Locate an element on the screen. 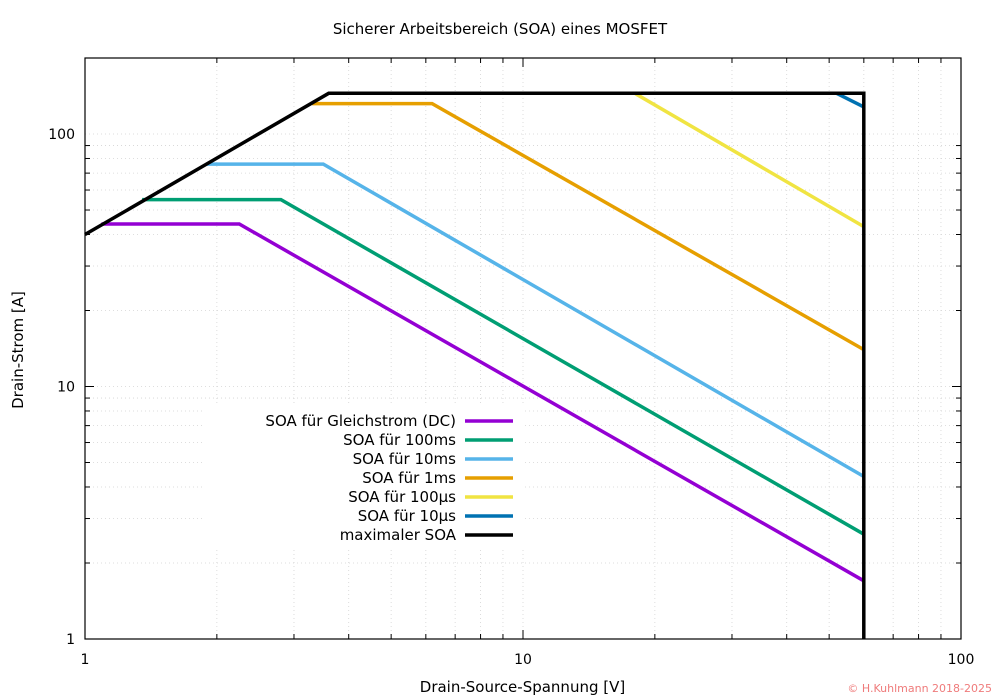  legend-label: SOA für Gleichstrom (DC) is located at coordinates (360, 421).